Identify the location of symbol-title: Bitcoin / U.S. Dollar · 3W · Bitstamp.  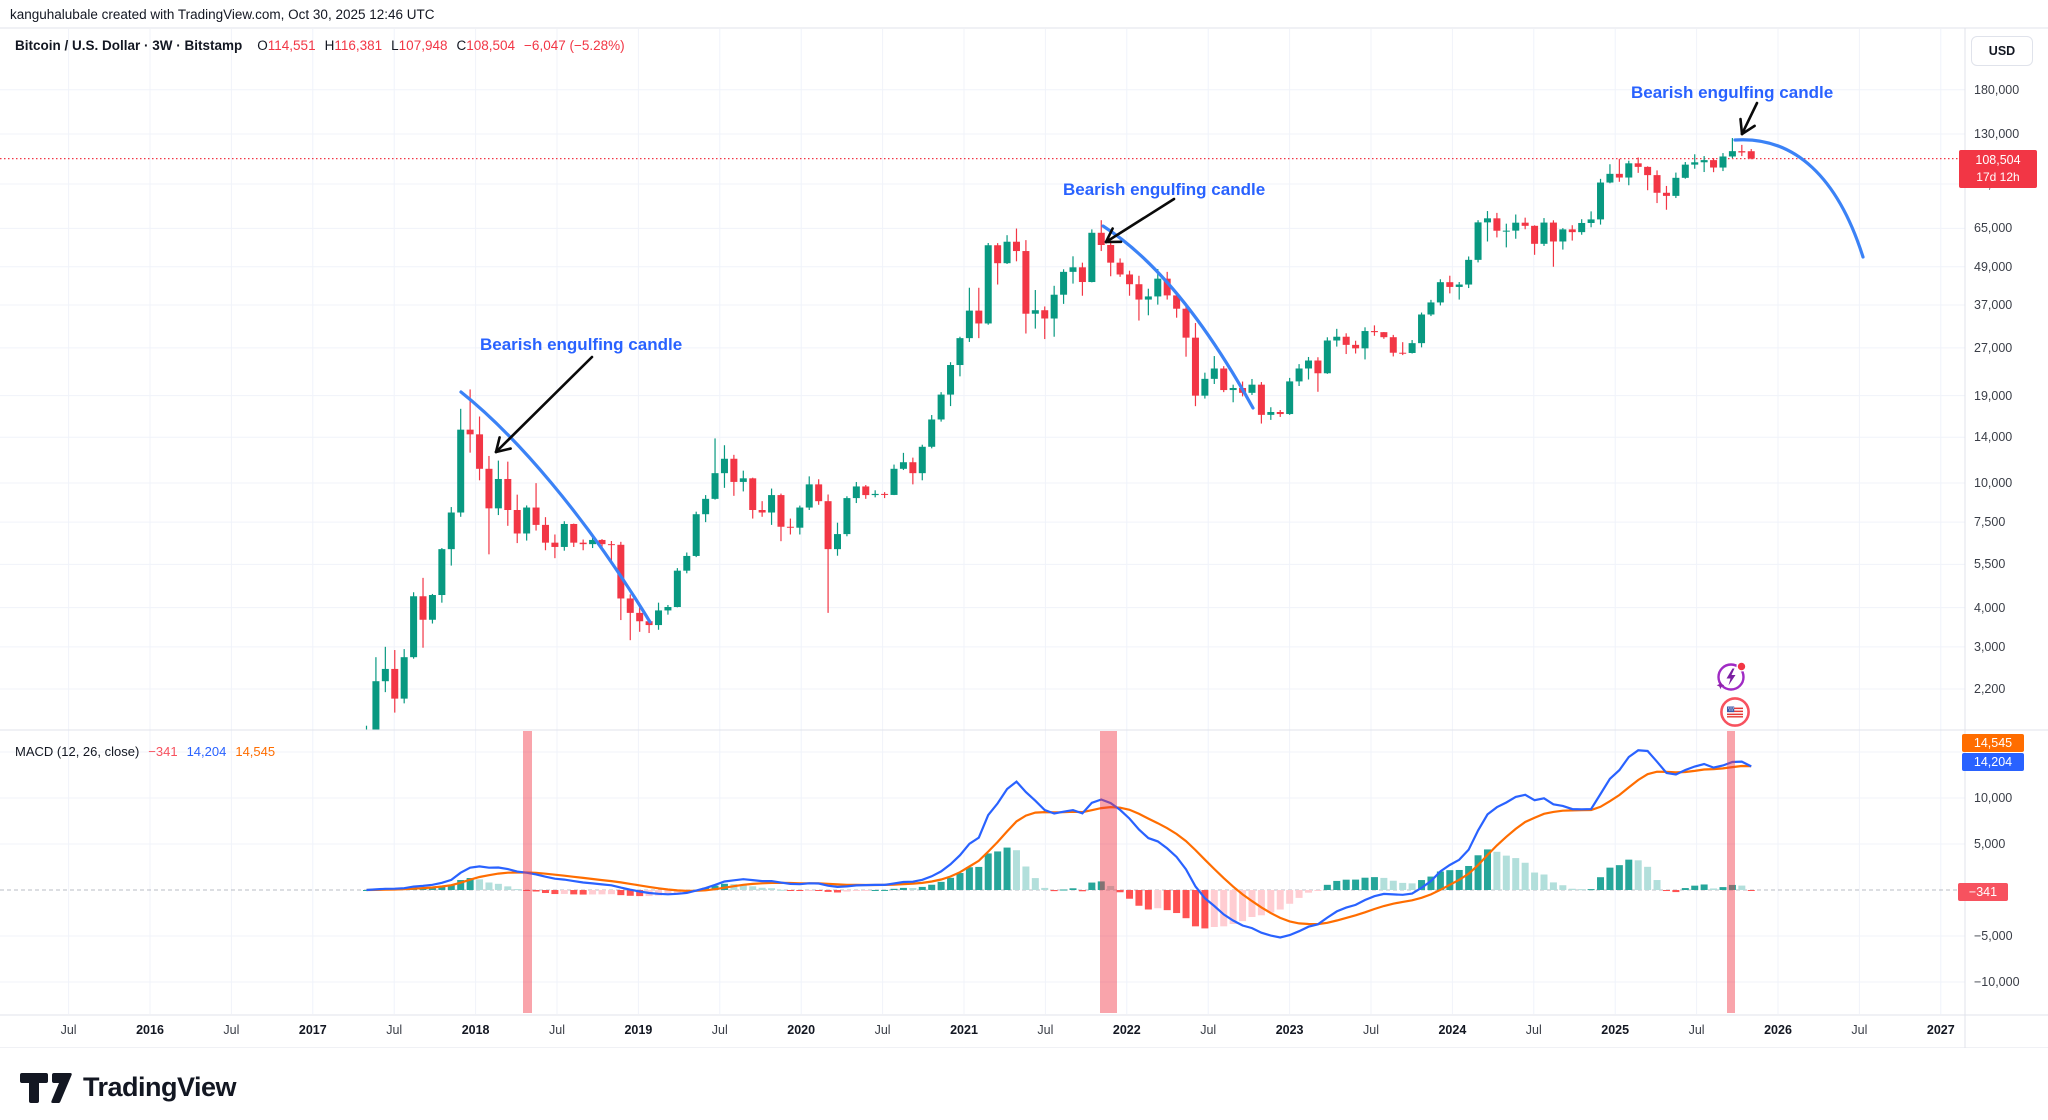
(129, 45).